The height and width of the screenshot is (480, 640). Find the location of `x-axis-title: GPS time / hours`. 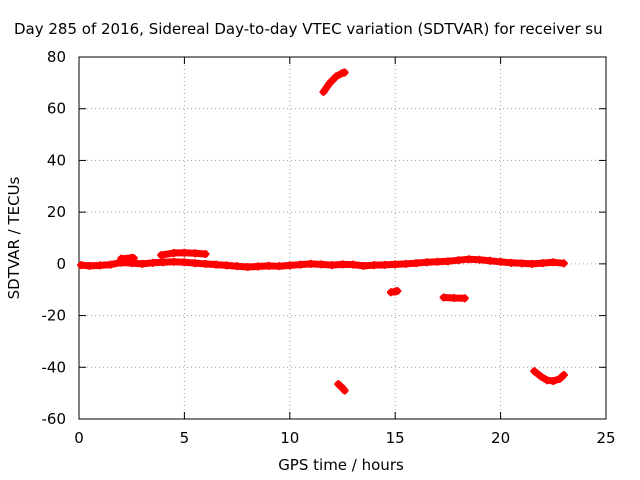

x-axis-title: GPS time / hours is located at coordinates (341, 465).